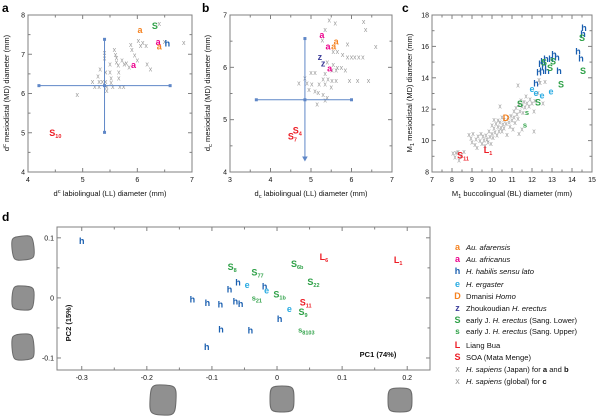 This screenshot has height=417, width=600. Describe the element at coordinates (232, 268) in the screenshot. I see `taxon-point-sangiran_lower: S8` at that location.